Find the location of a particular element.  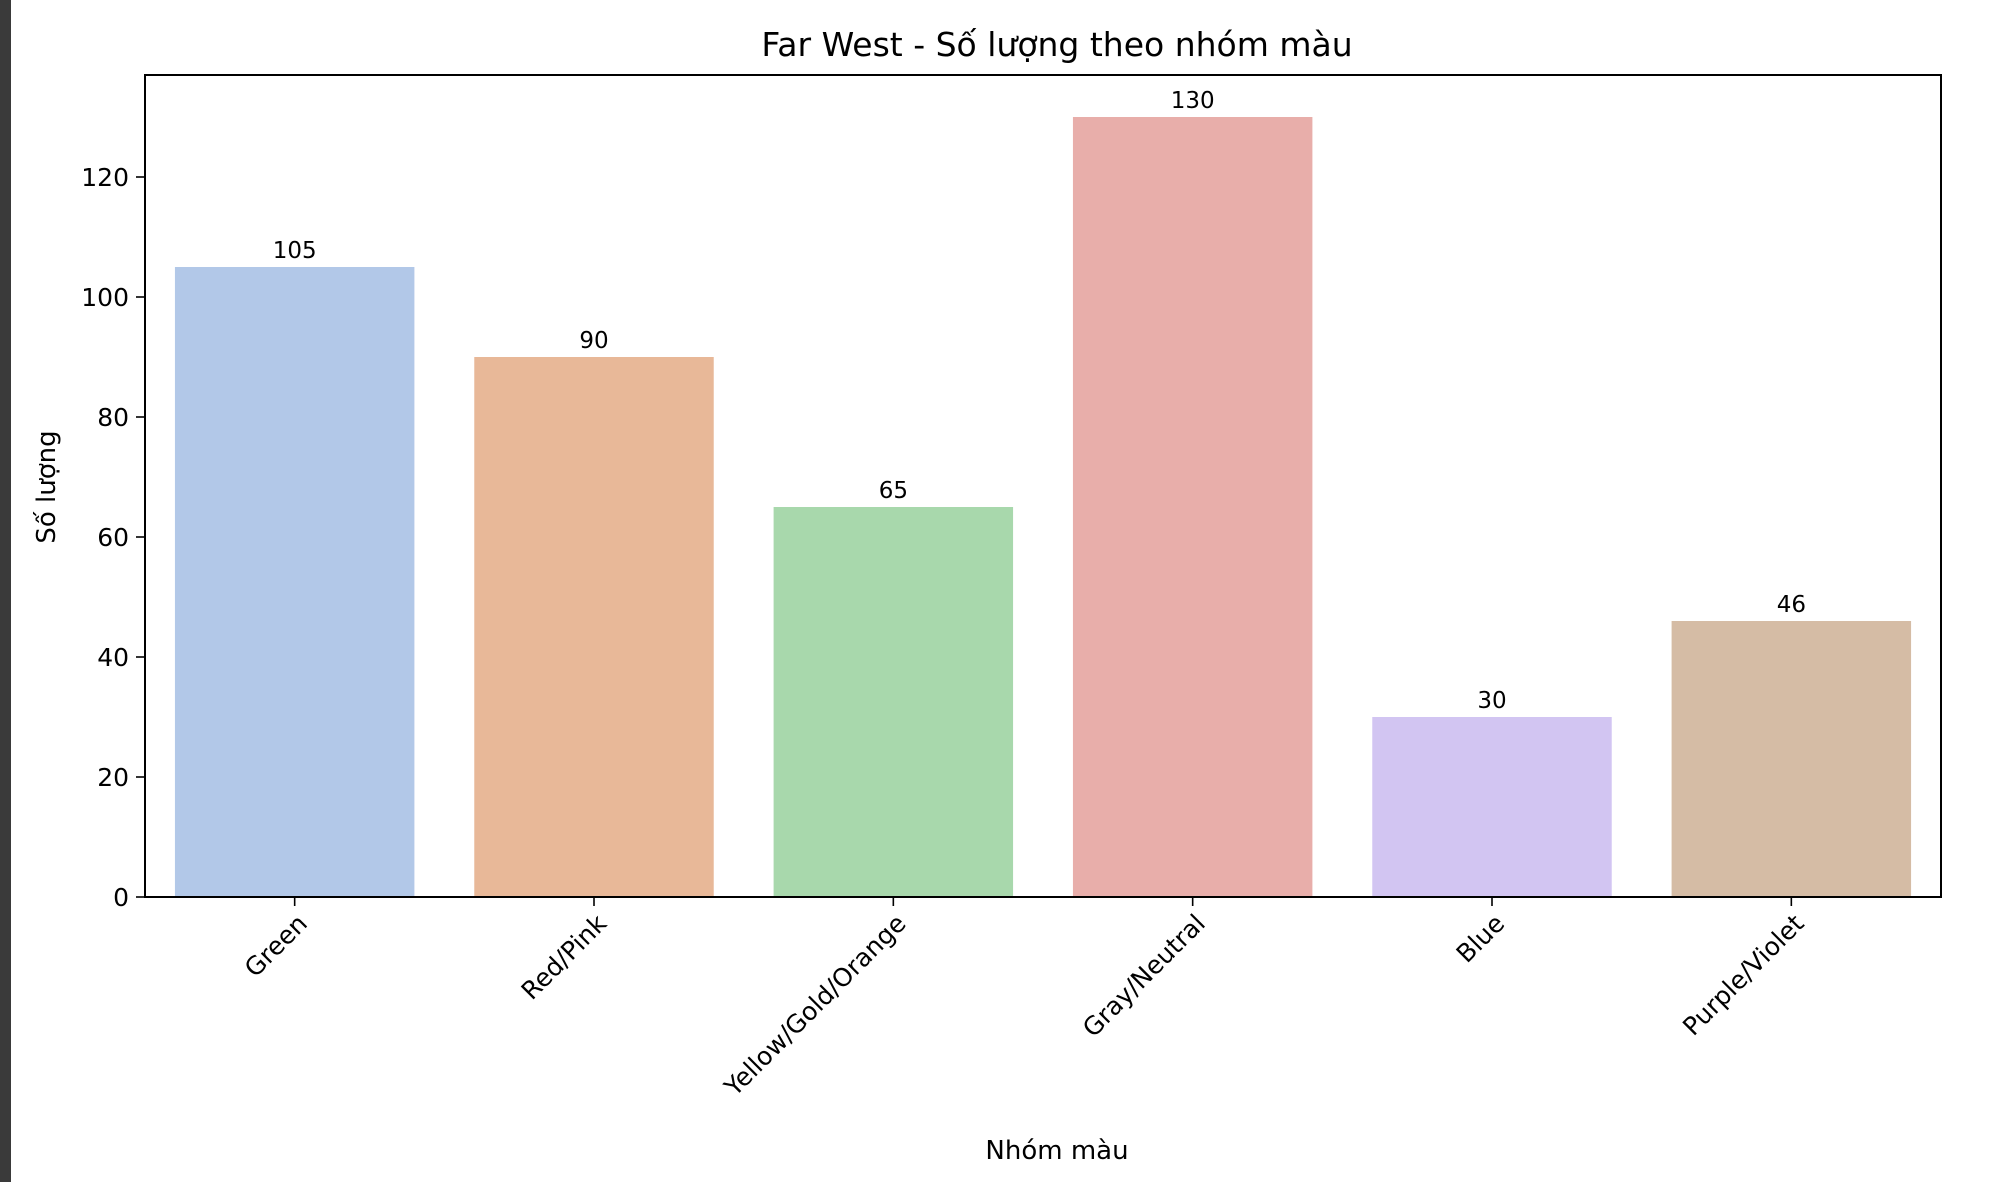

y-tick-label-100: 100 is located at coordinates (105, 297).